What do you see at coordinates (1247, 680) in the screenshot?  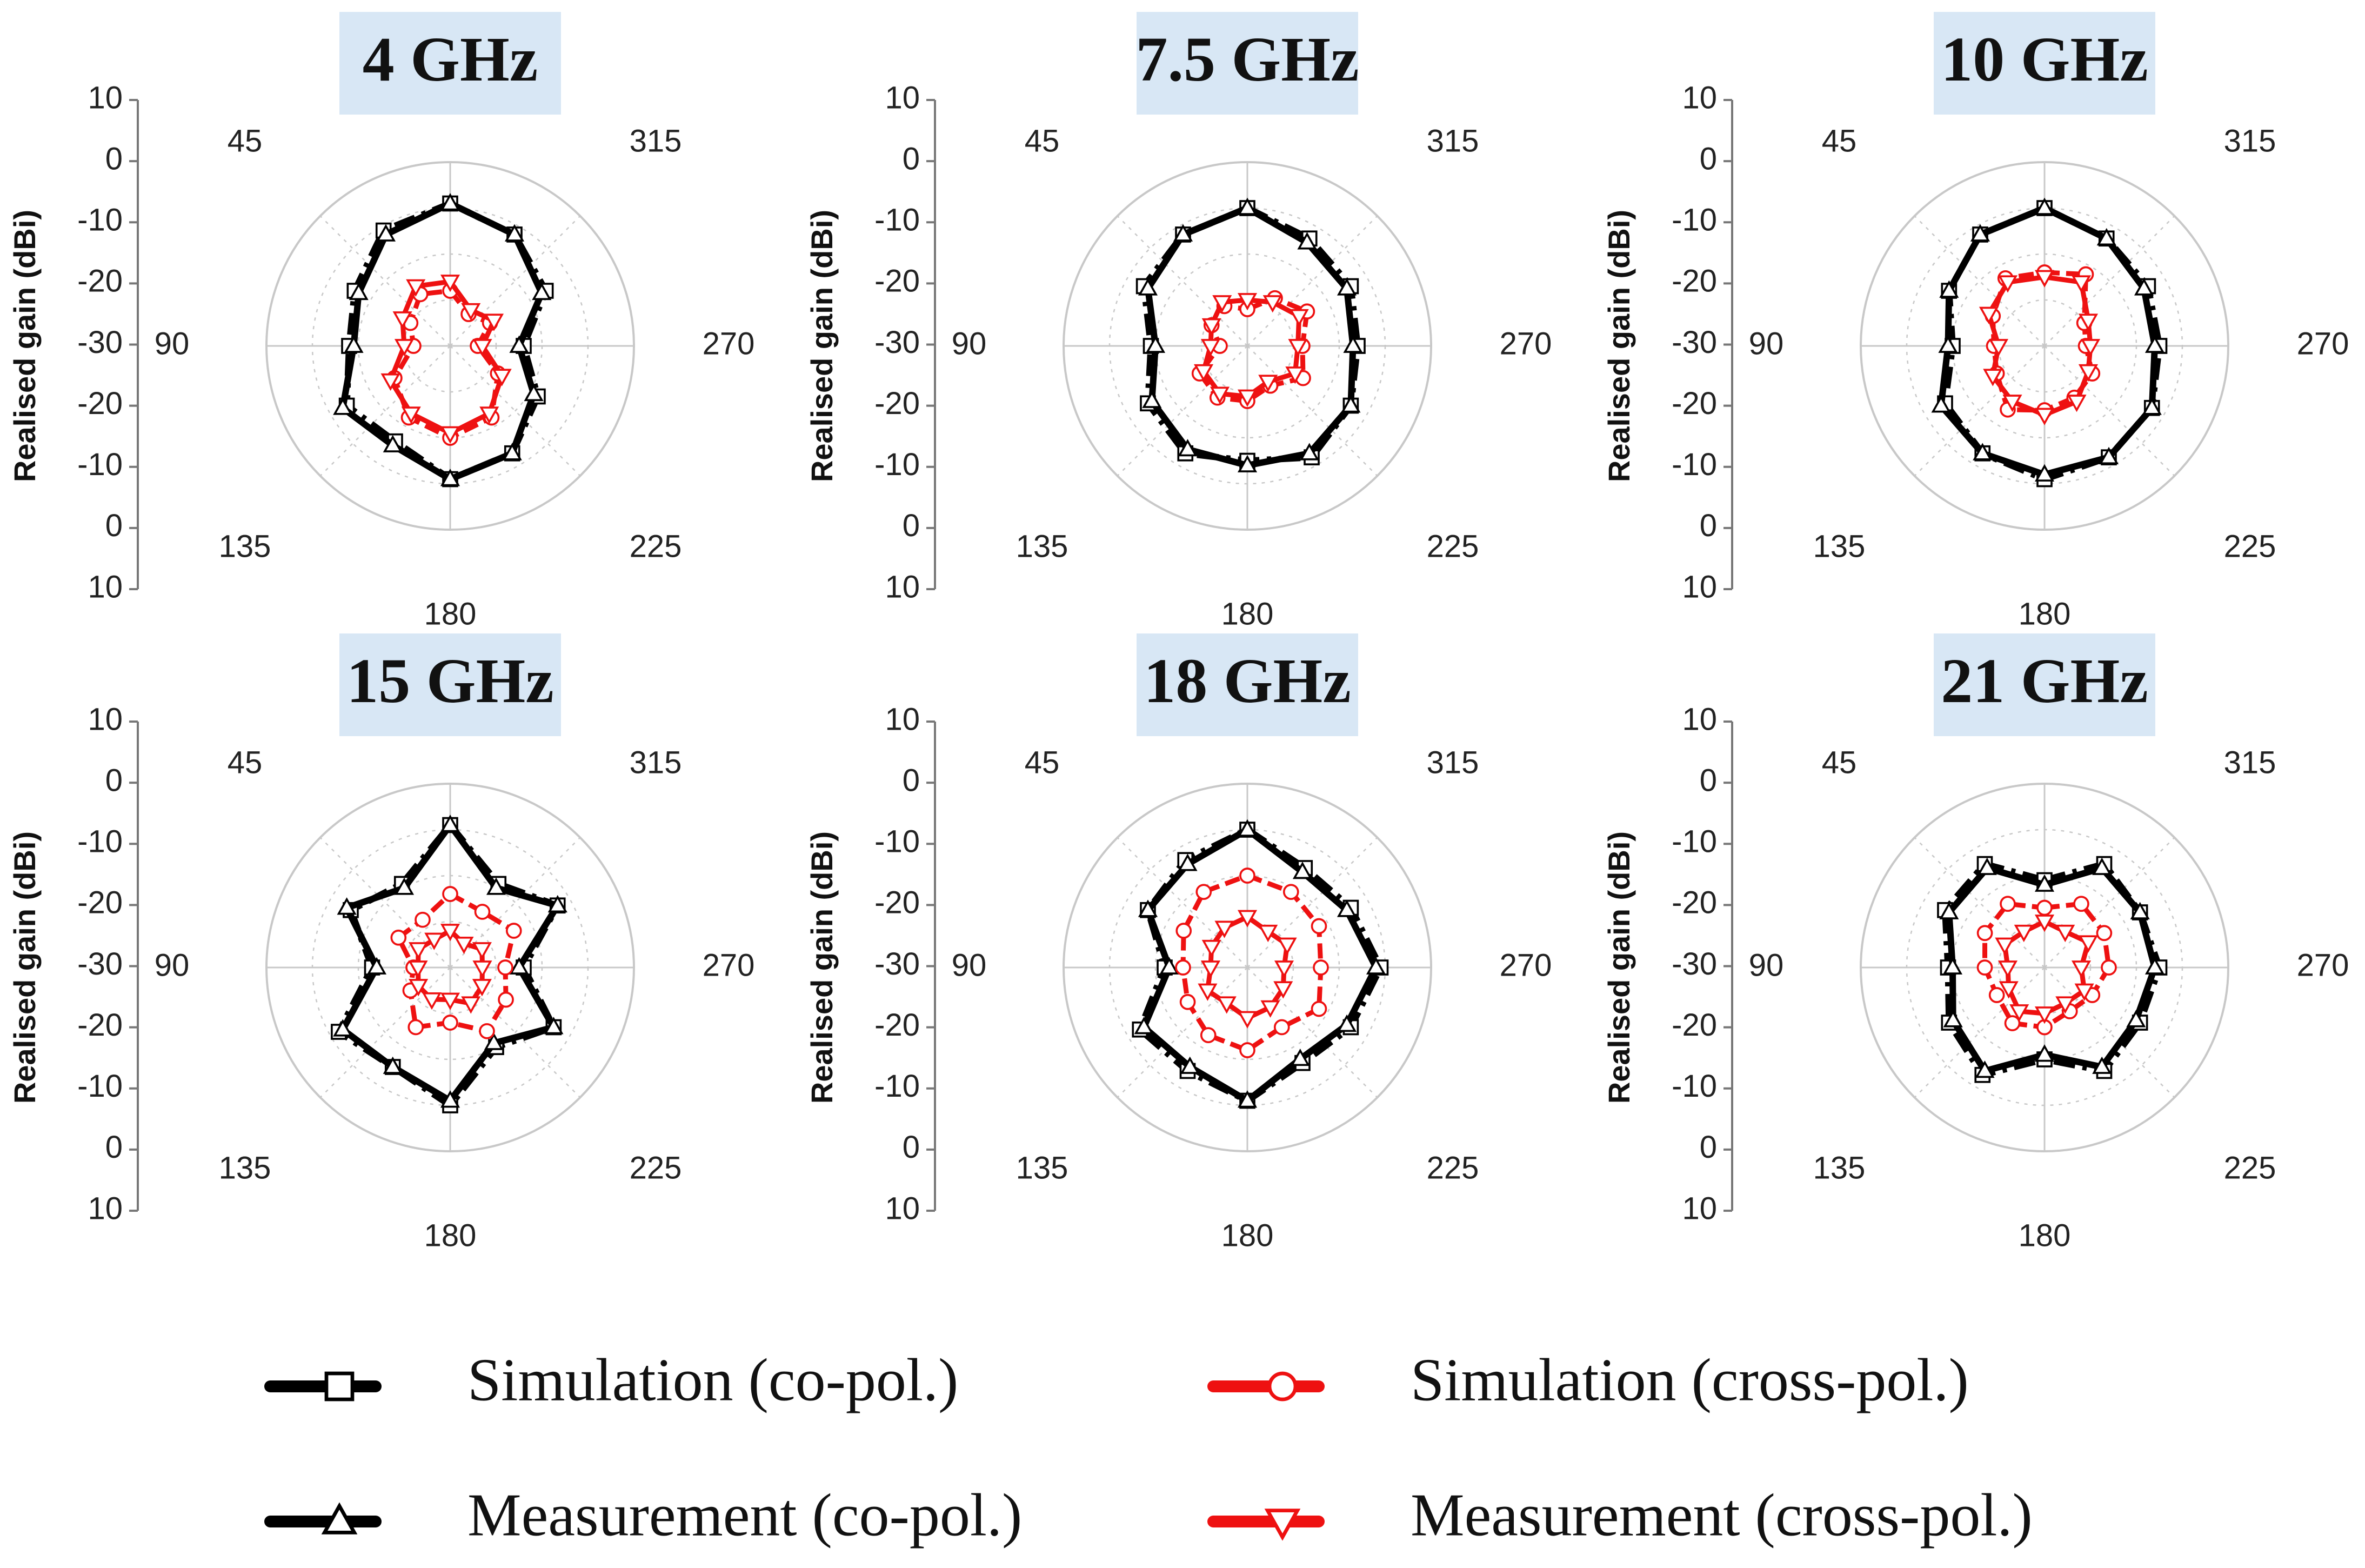 I see `chart-title: 18 GHz` at bounding box center [1247, 680].